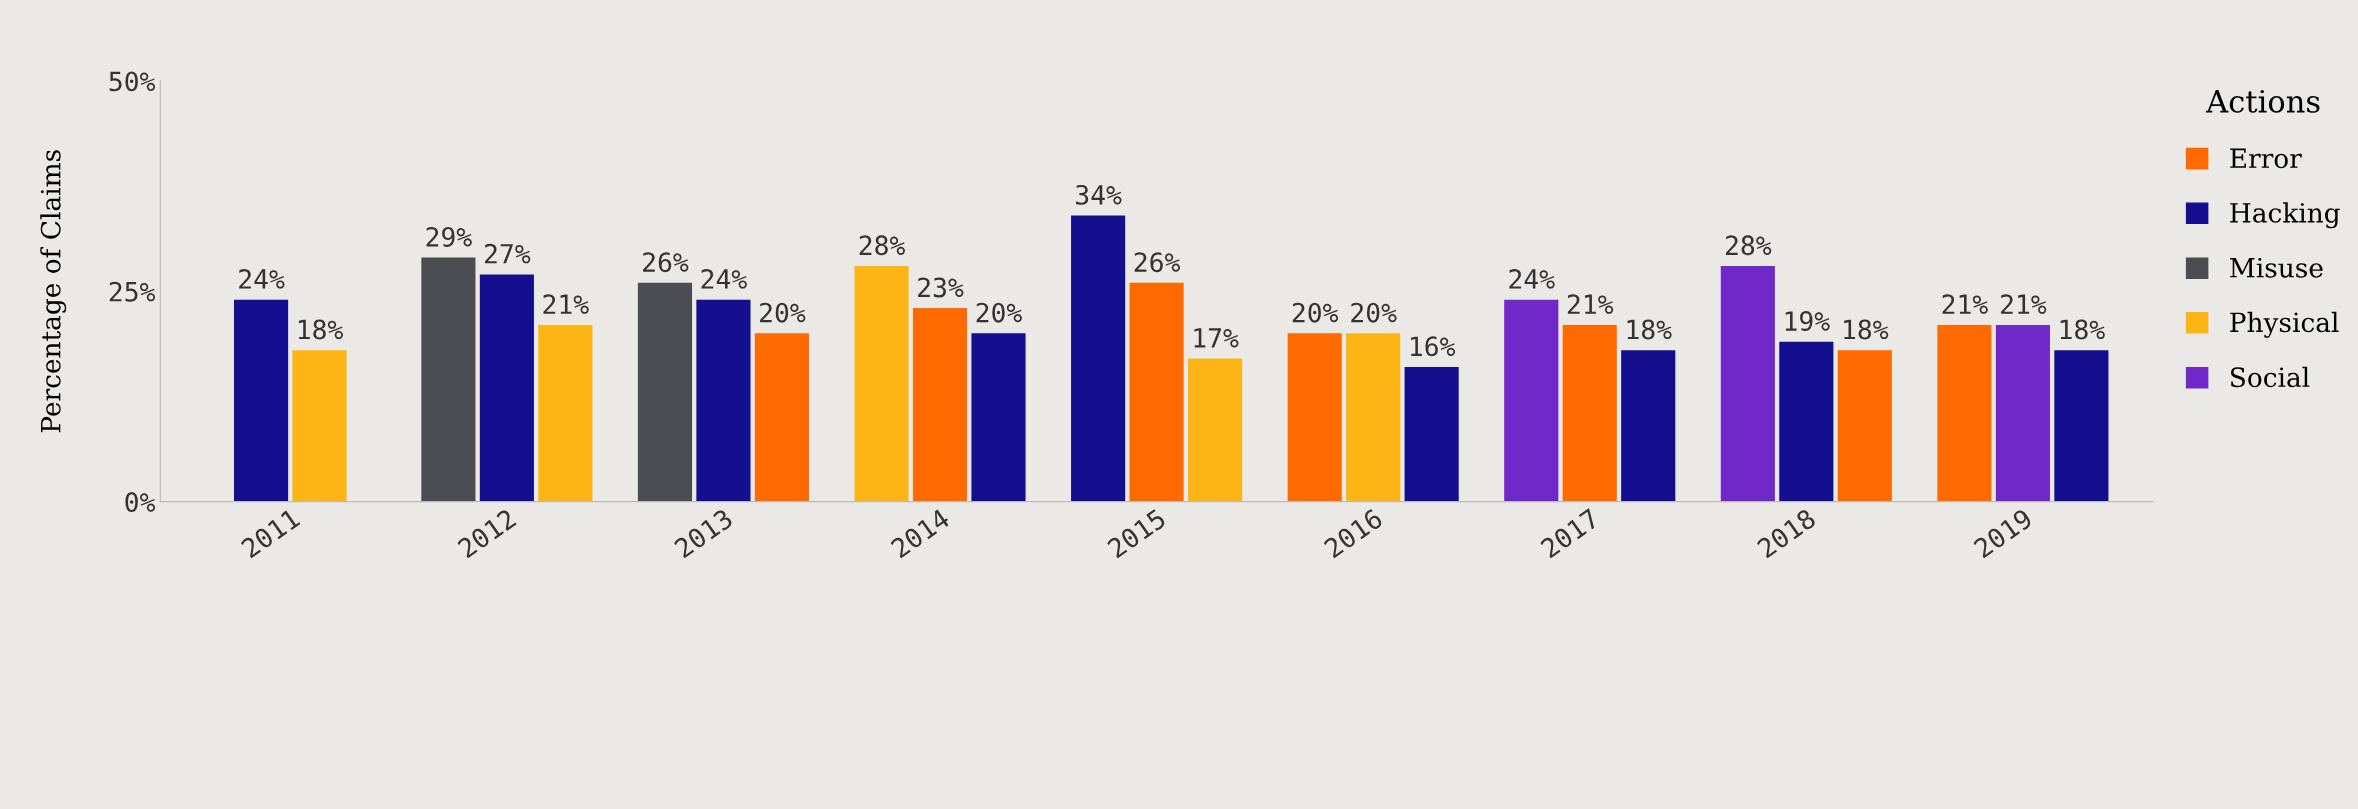  What do you see at coordinates (132, 81) in the screenshot?
I see `y-tick-label: 50%` at bounding box center [132, 81].